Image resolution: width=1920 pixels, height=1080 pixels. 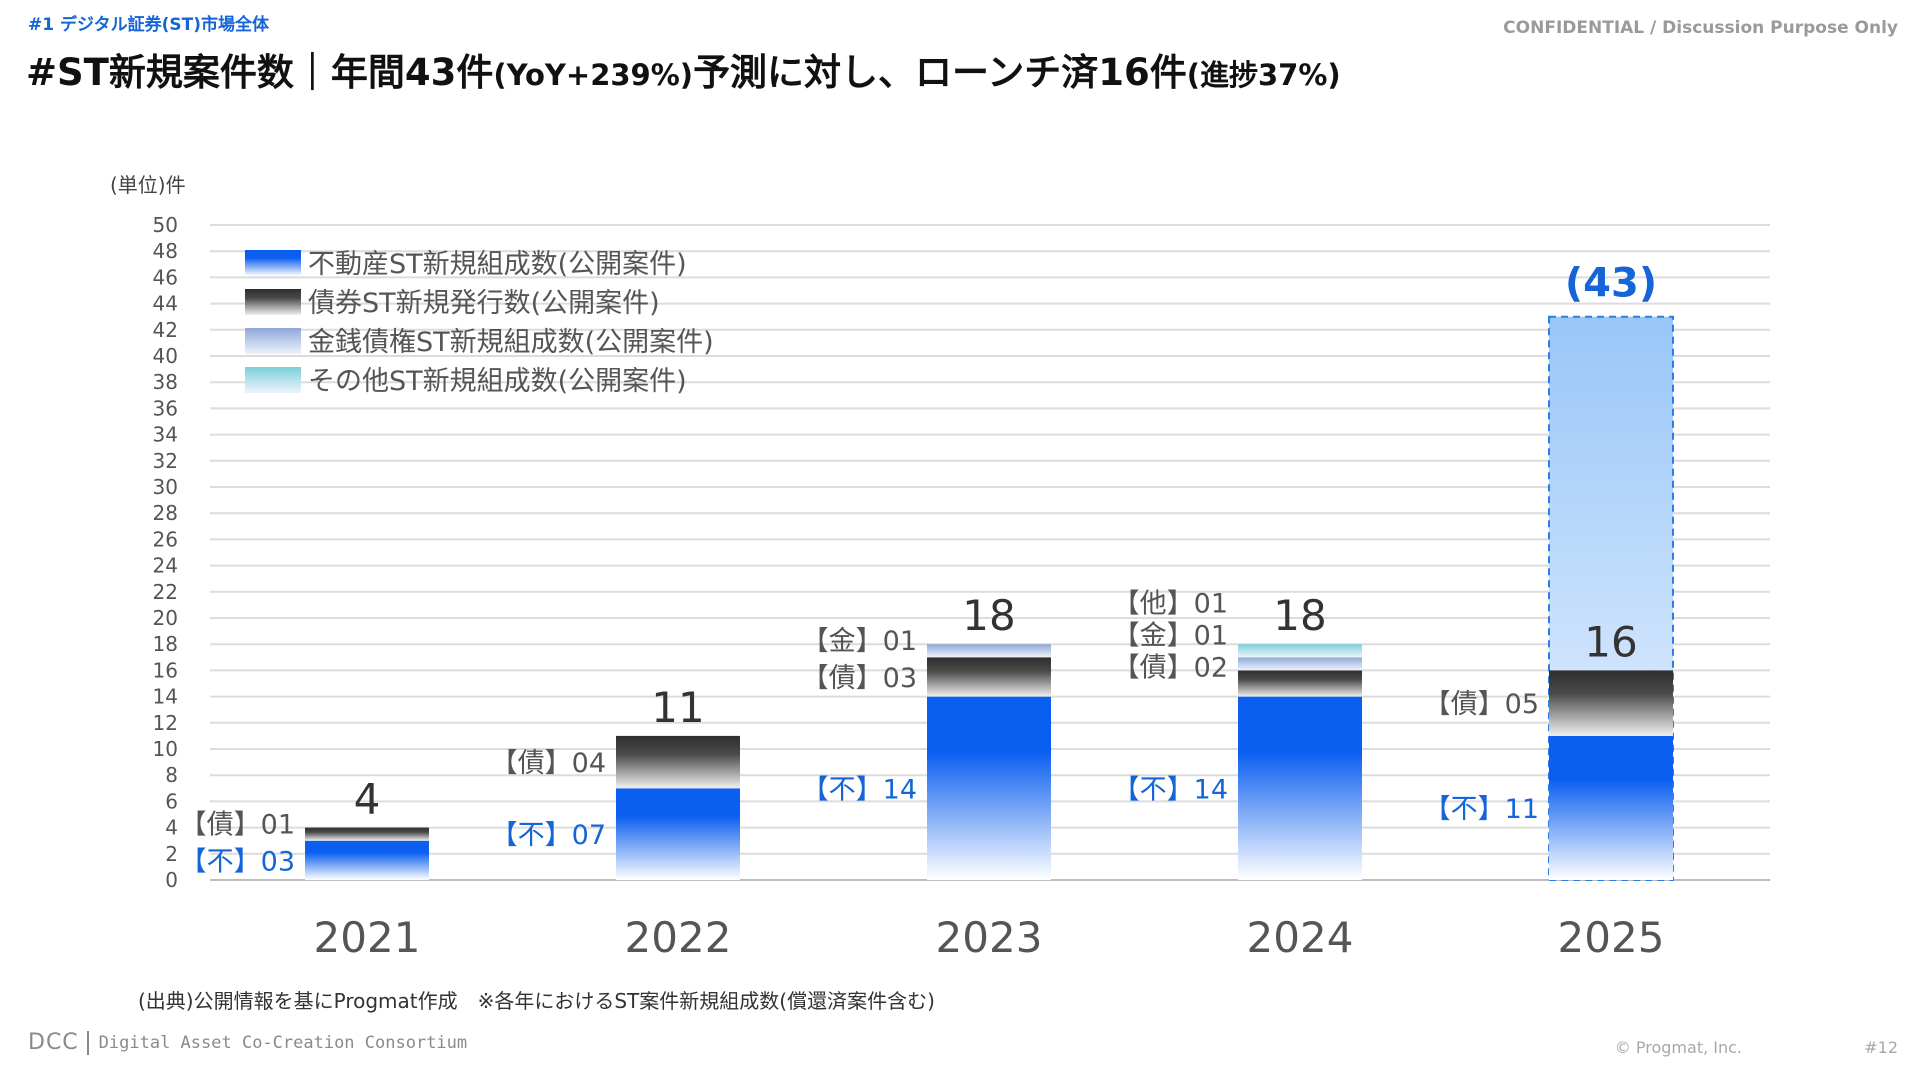 What do you see at coordinates (165, 408) in the screenshot?
I see `y-tick-label: 36` at bounding box center [165, 408].